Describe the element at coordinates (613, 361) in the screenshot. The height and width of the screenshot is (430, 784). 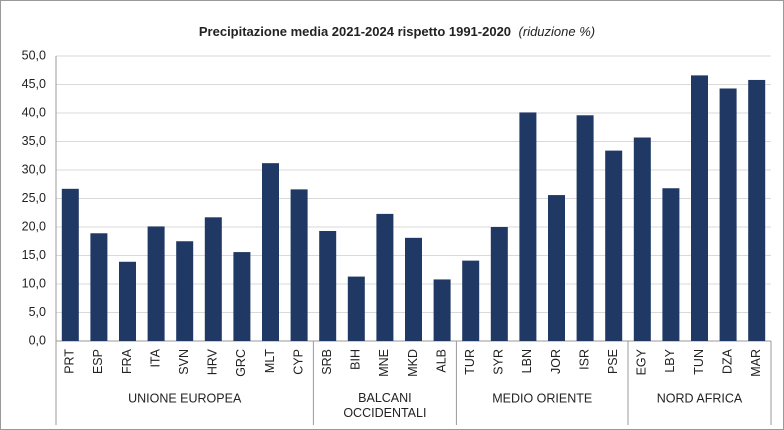
I see `x-tick-label: PSE` at that location.